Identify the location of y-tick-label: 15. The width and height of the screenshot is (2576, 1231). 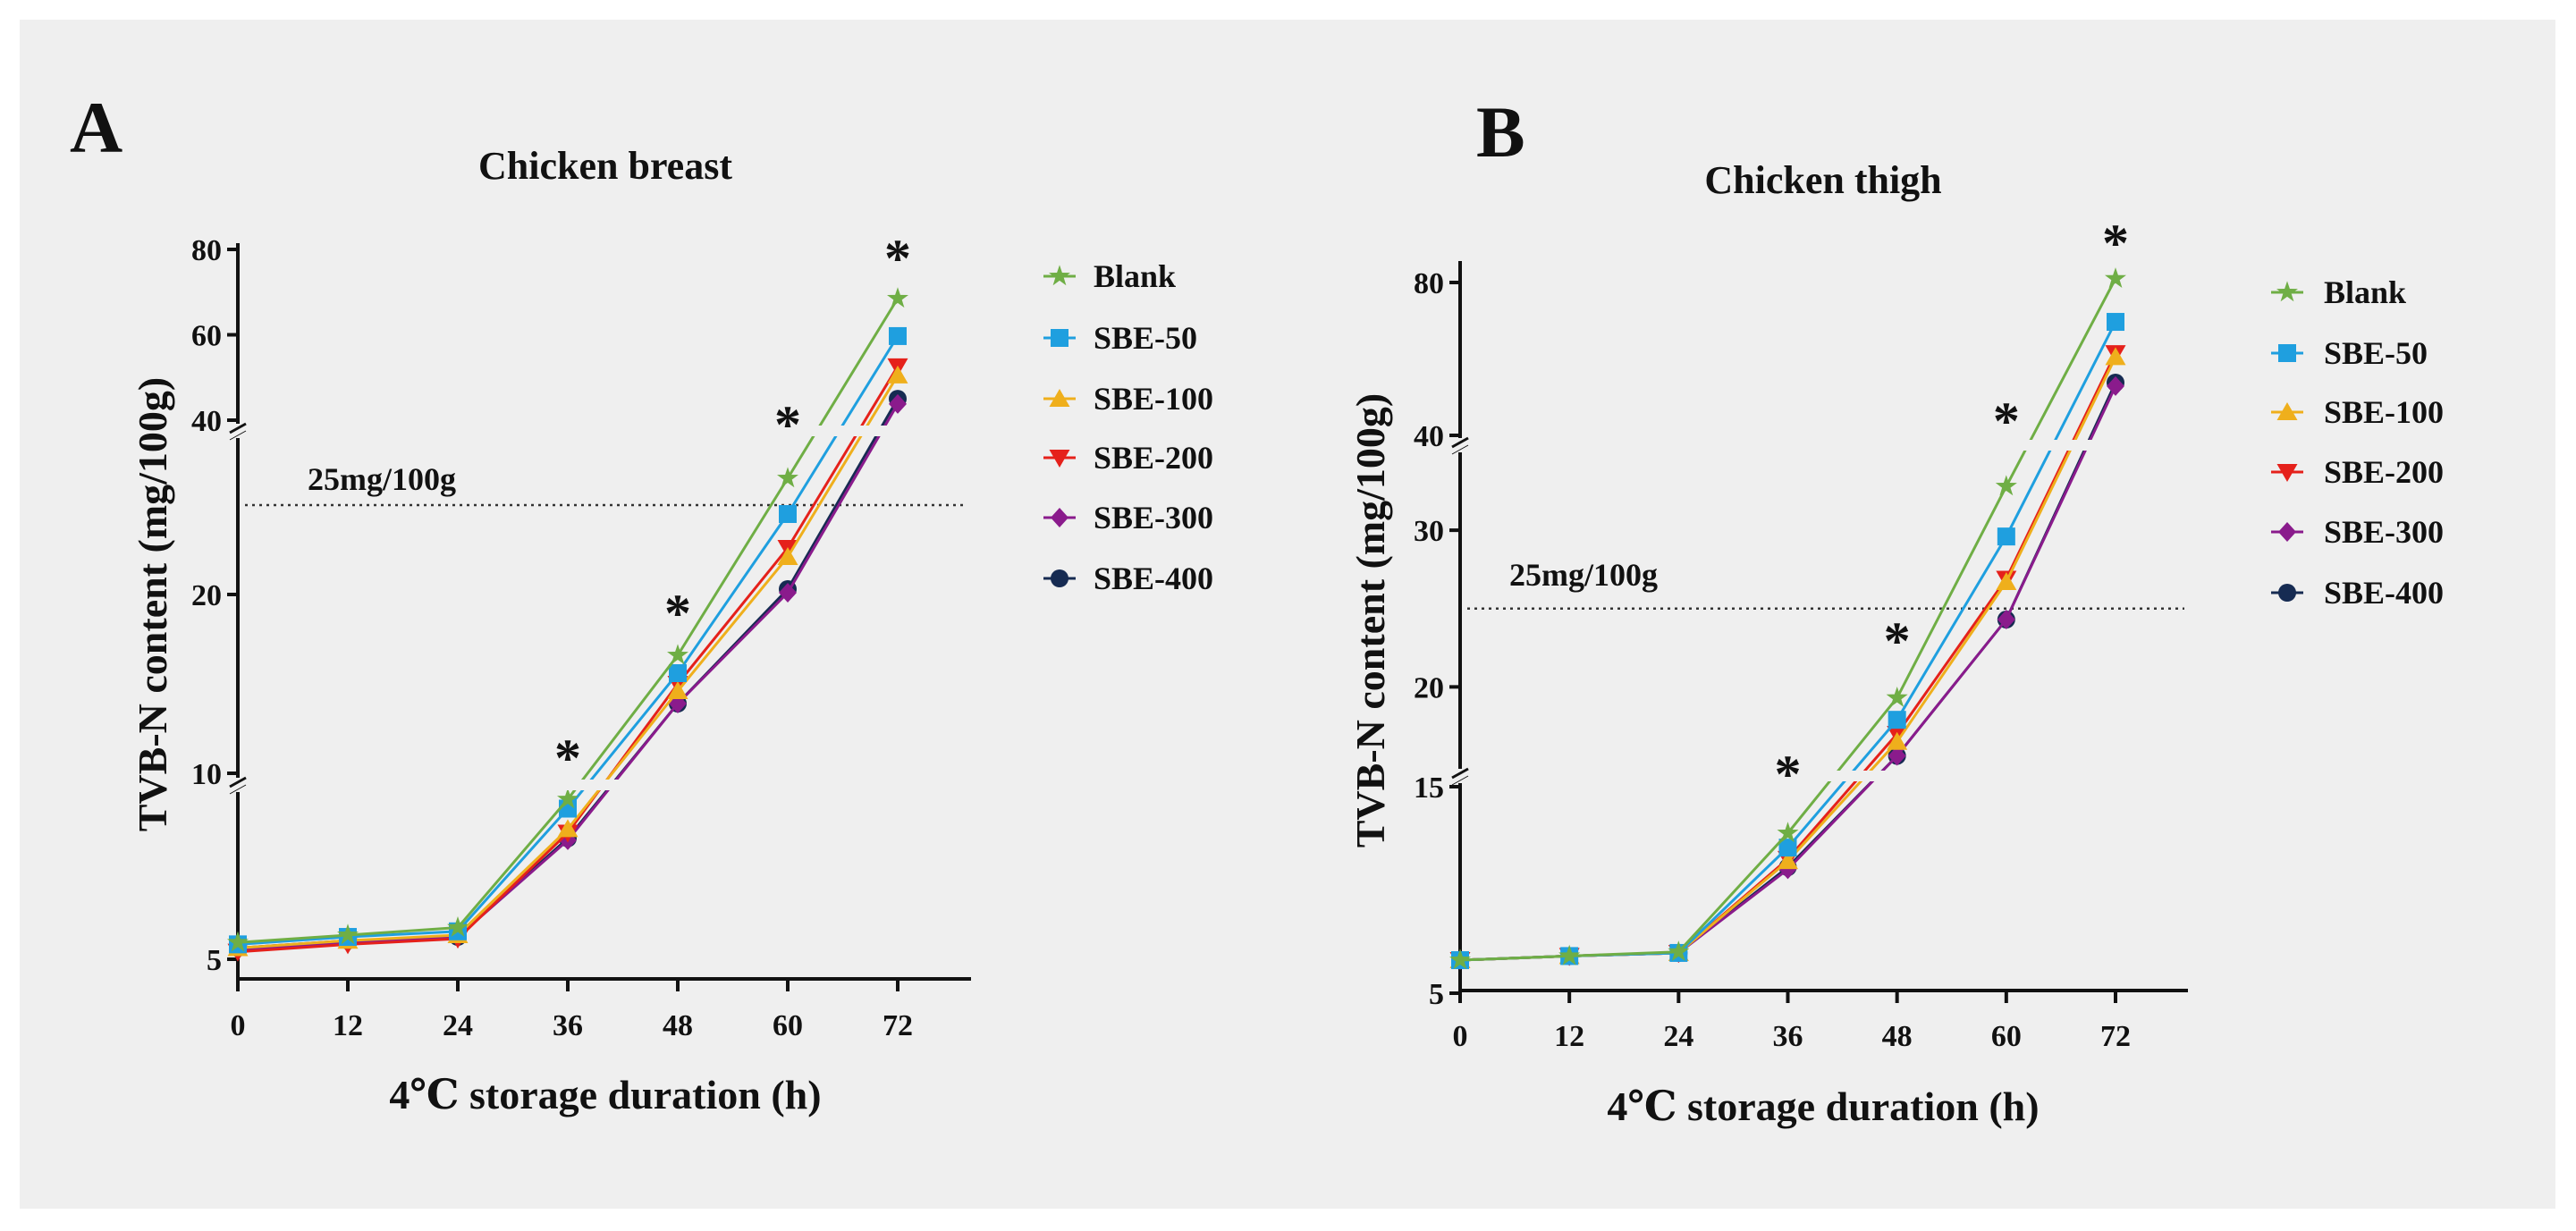
(1429, 788).